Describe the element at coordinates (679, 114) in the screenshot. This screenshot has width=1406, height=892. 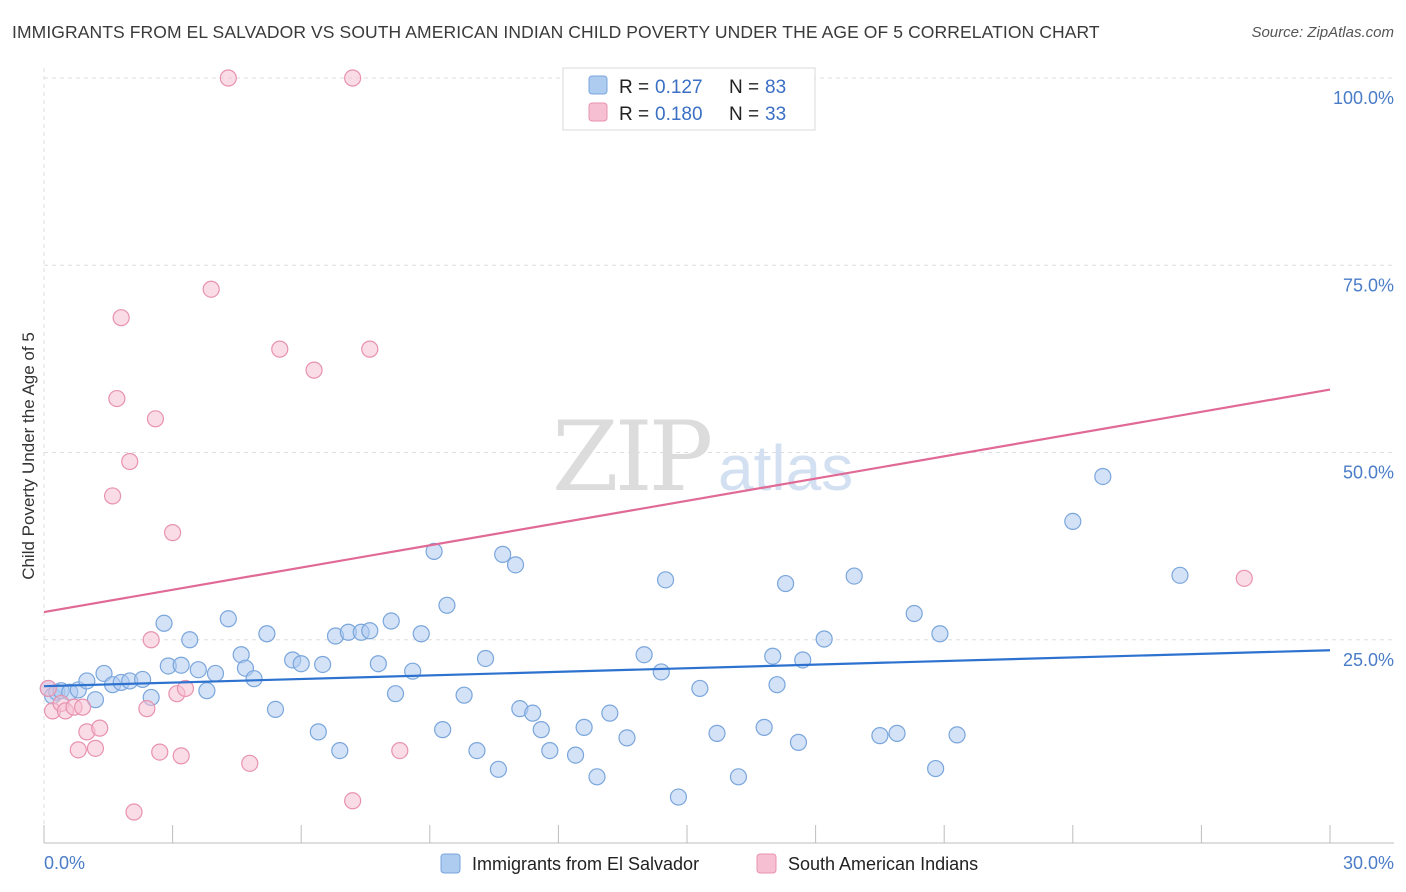
I see `legend-r-value-2: 0.180` at that location.